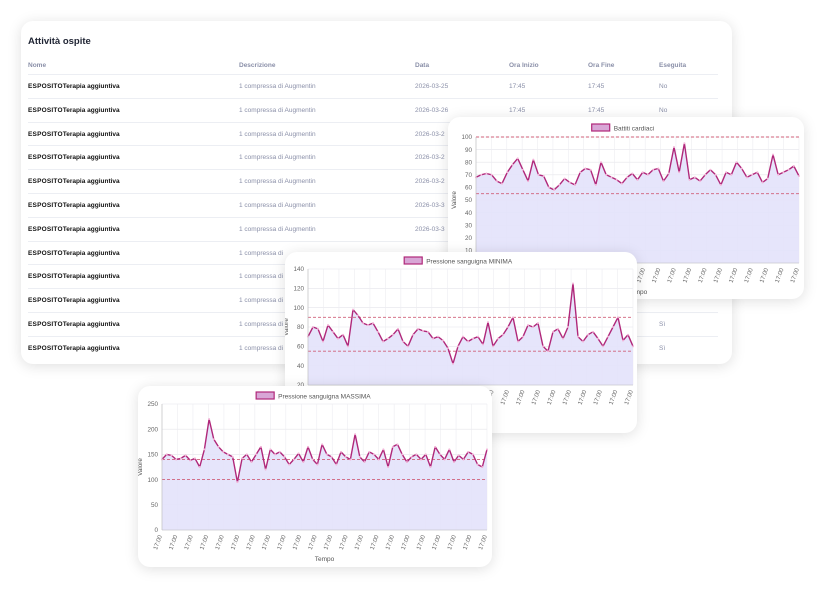  I want to click on column-header-descrizione: Descrizione, so click(257, 65).